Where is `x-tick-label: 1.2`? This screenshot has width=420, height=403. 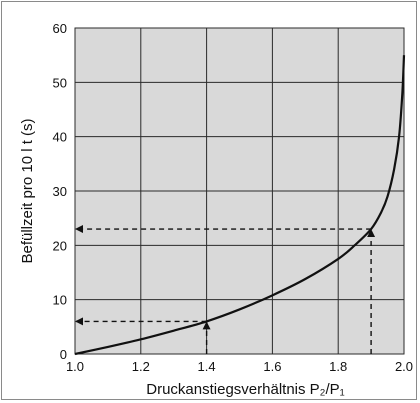 x-tick-label: 1.2 is located at coordinates (141, 366).